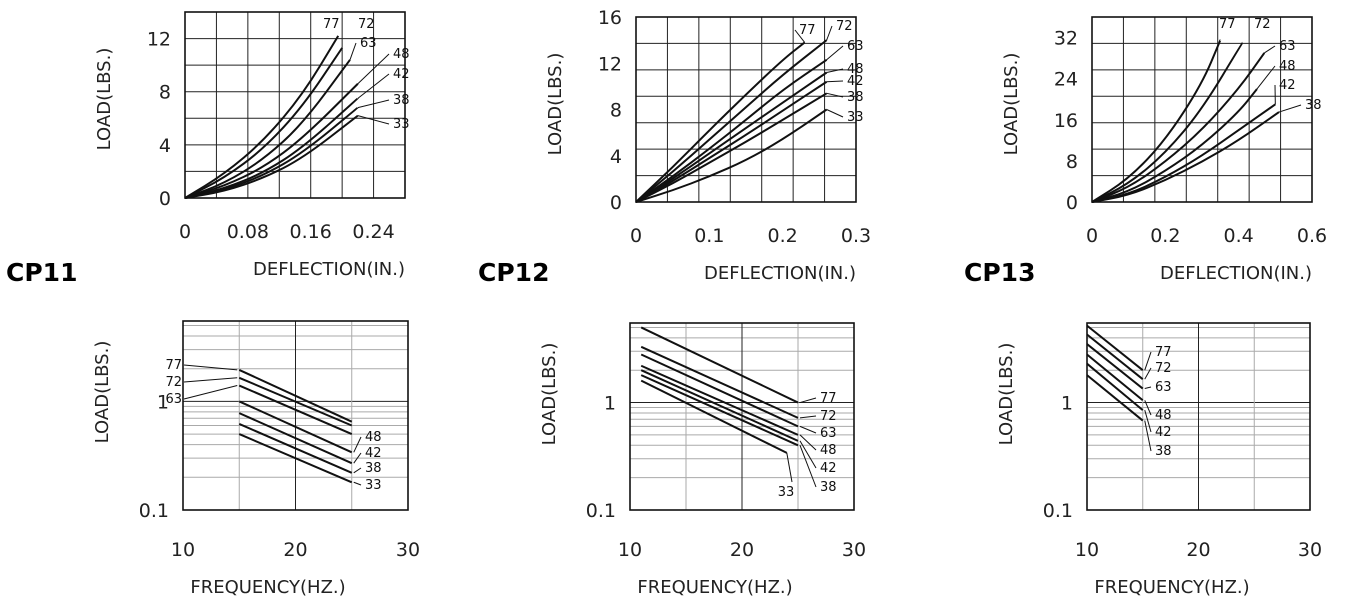  I want to click on x-tick-label: 0.4, so click(1239, 236).